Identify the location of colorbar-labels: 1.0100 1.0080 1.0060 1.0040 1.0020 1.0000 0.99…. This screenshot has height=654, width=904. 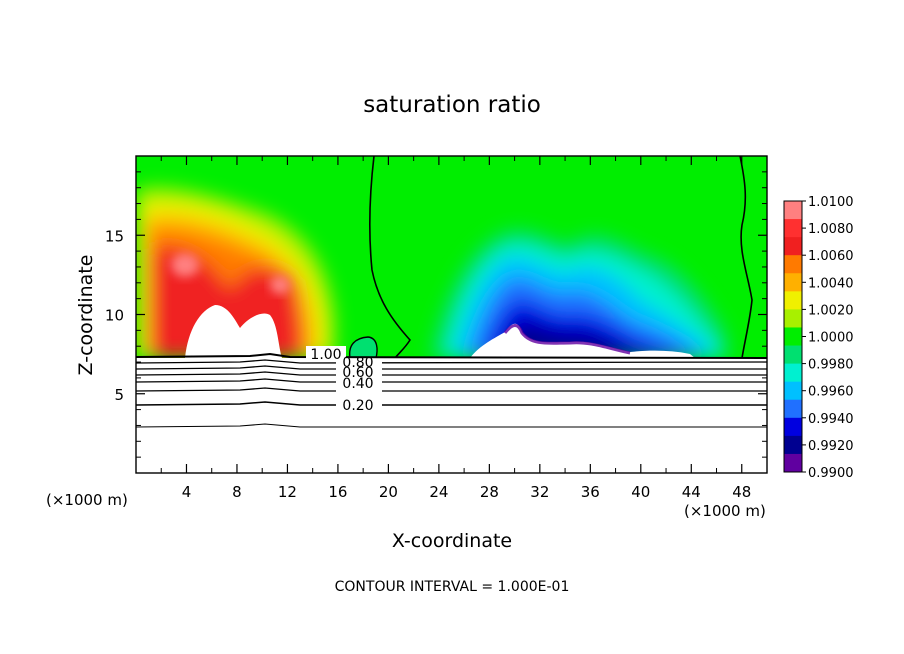
(828, 338).